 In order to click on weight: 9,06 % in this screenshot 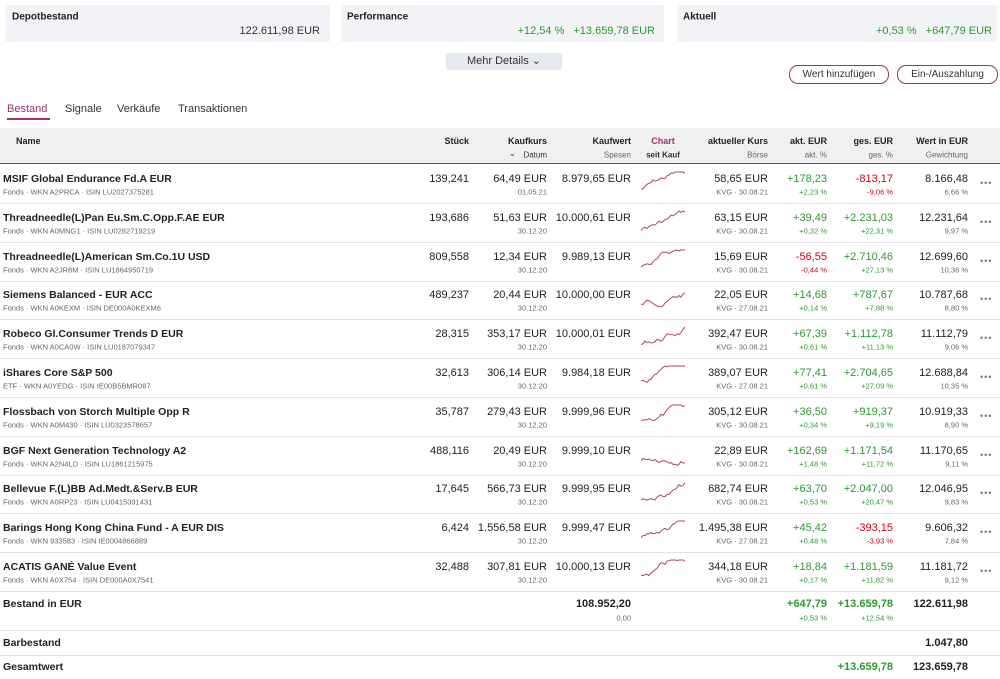, I will do `click(956, 347)`.